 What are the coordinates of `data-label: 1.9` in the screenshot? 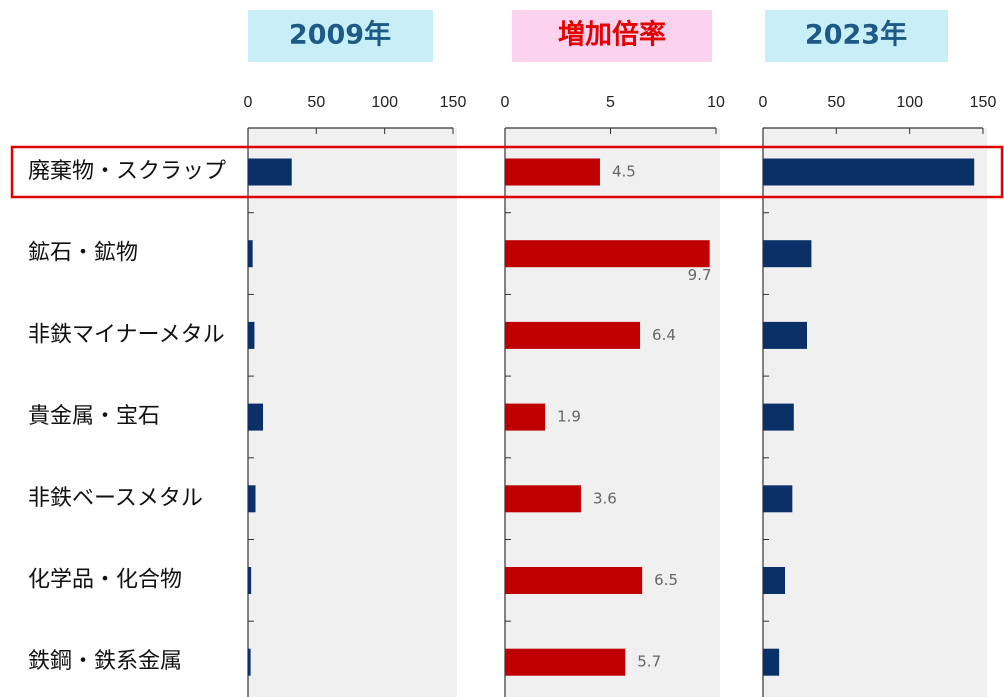 It's located at (569, 417).